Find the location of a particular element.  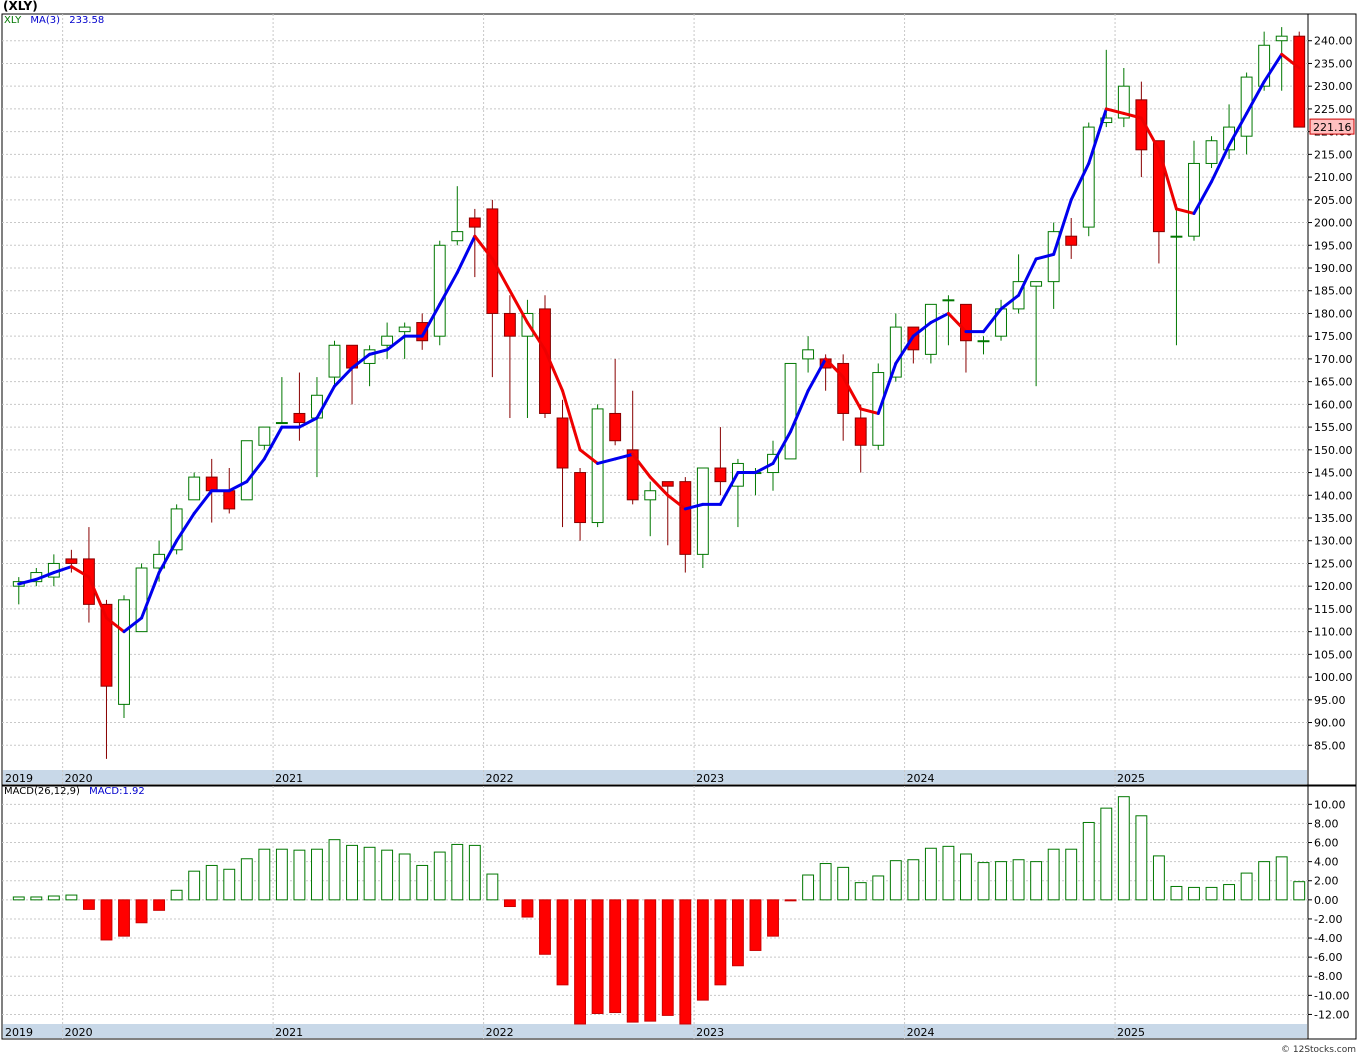

price-tick-label: 235.00 is located at coordinates (1333, 63).